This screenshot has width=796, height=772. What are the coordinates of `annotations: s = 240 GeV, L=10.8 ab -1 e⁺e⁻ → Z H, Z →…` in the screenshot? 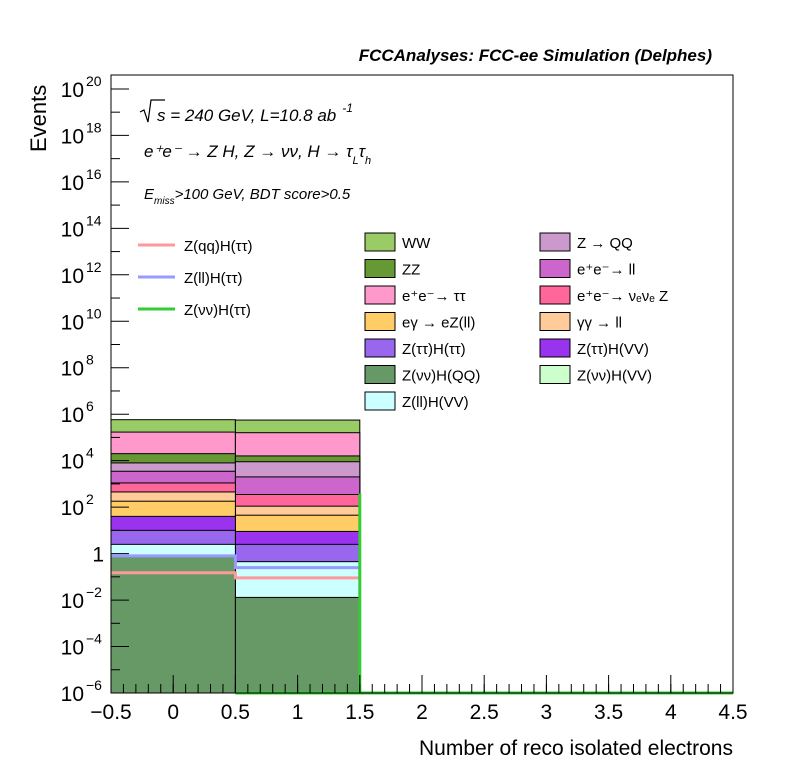 It's located at (255, 153).